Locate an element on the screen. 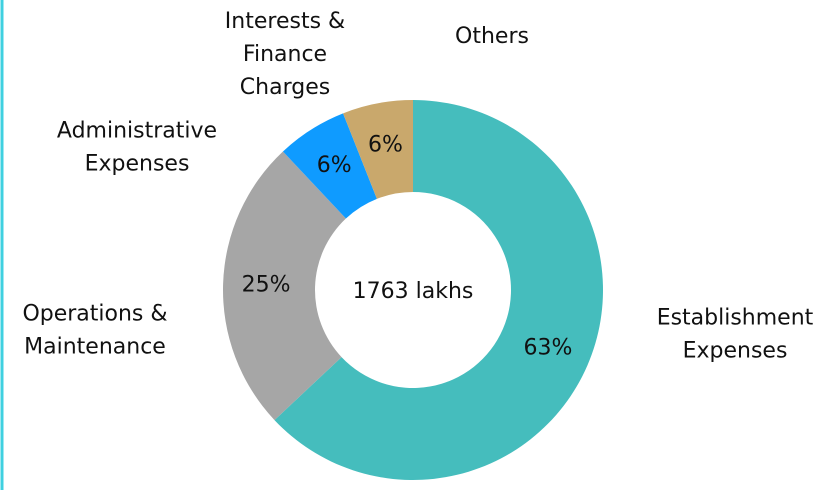  category-label: Interests & Finance Charges is located at coordinates (285, 54).